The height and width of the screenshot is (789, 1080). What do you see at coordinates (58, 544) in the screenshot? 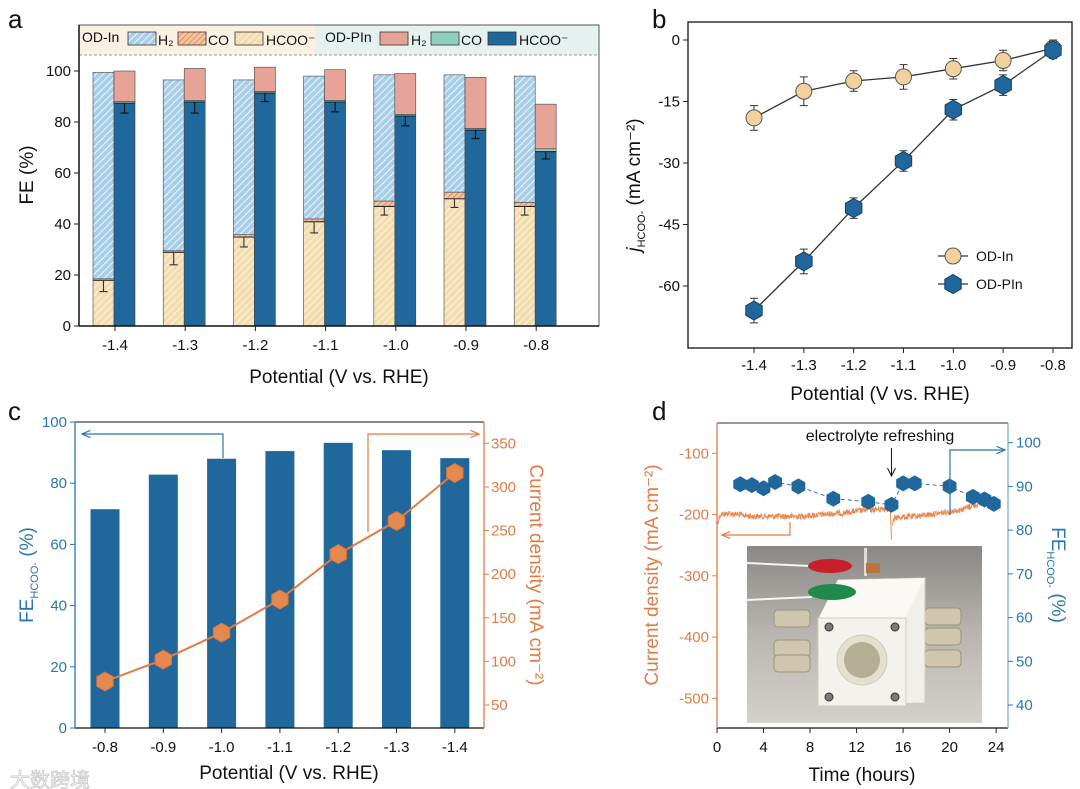
I see `left-y-tick-label: 60` at bounding box center [58, 544].